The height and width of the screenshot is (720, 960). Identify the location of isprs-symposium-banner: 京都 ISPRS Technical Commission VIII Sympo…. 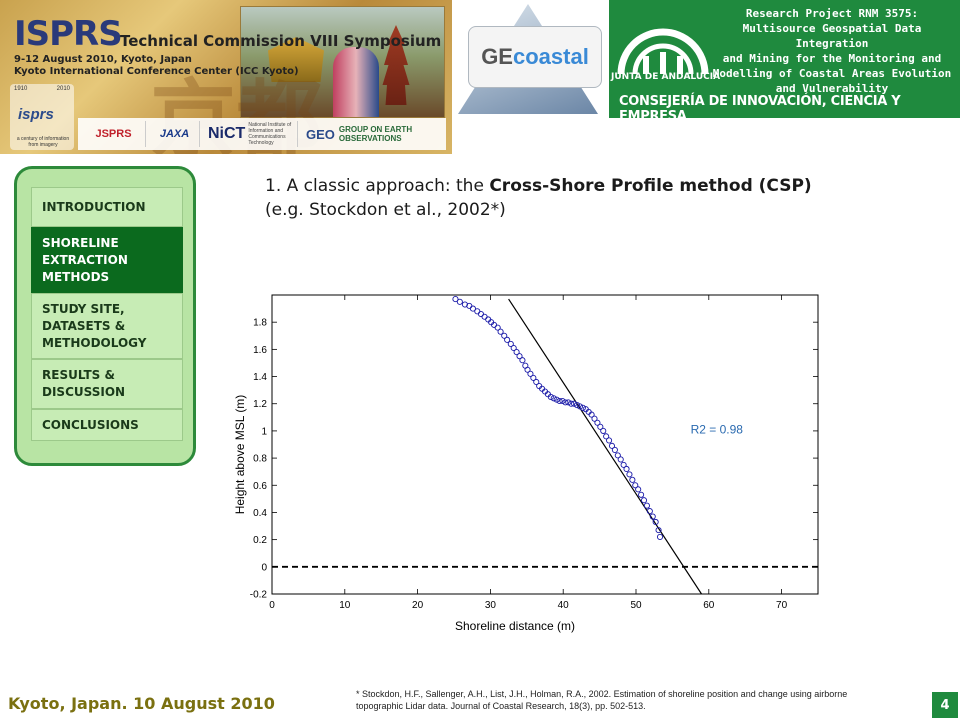
(226, 77).